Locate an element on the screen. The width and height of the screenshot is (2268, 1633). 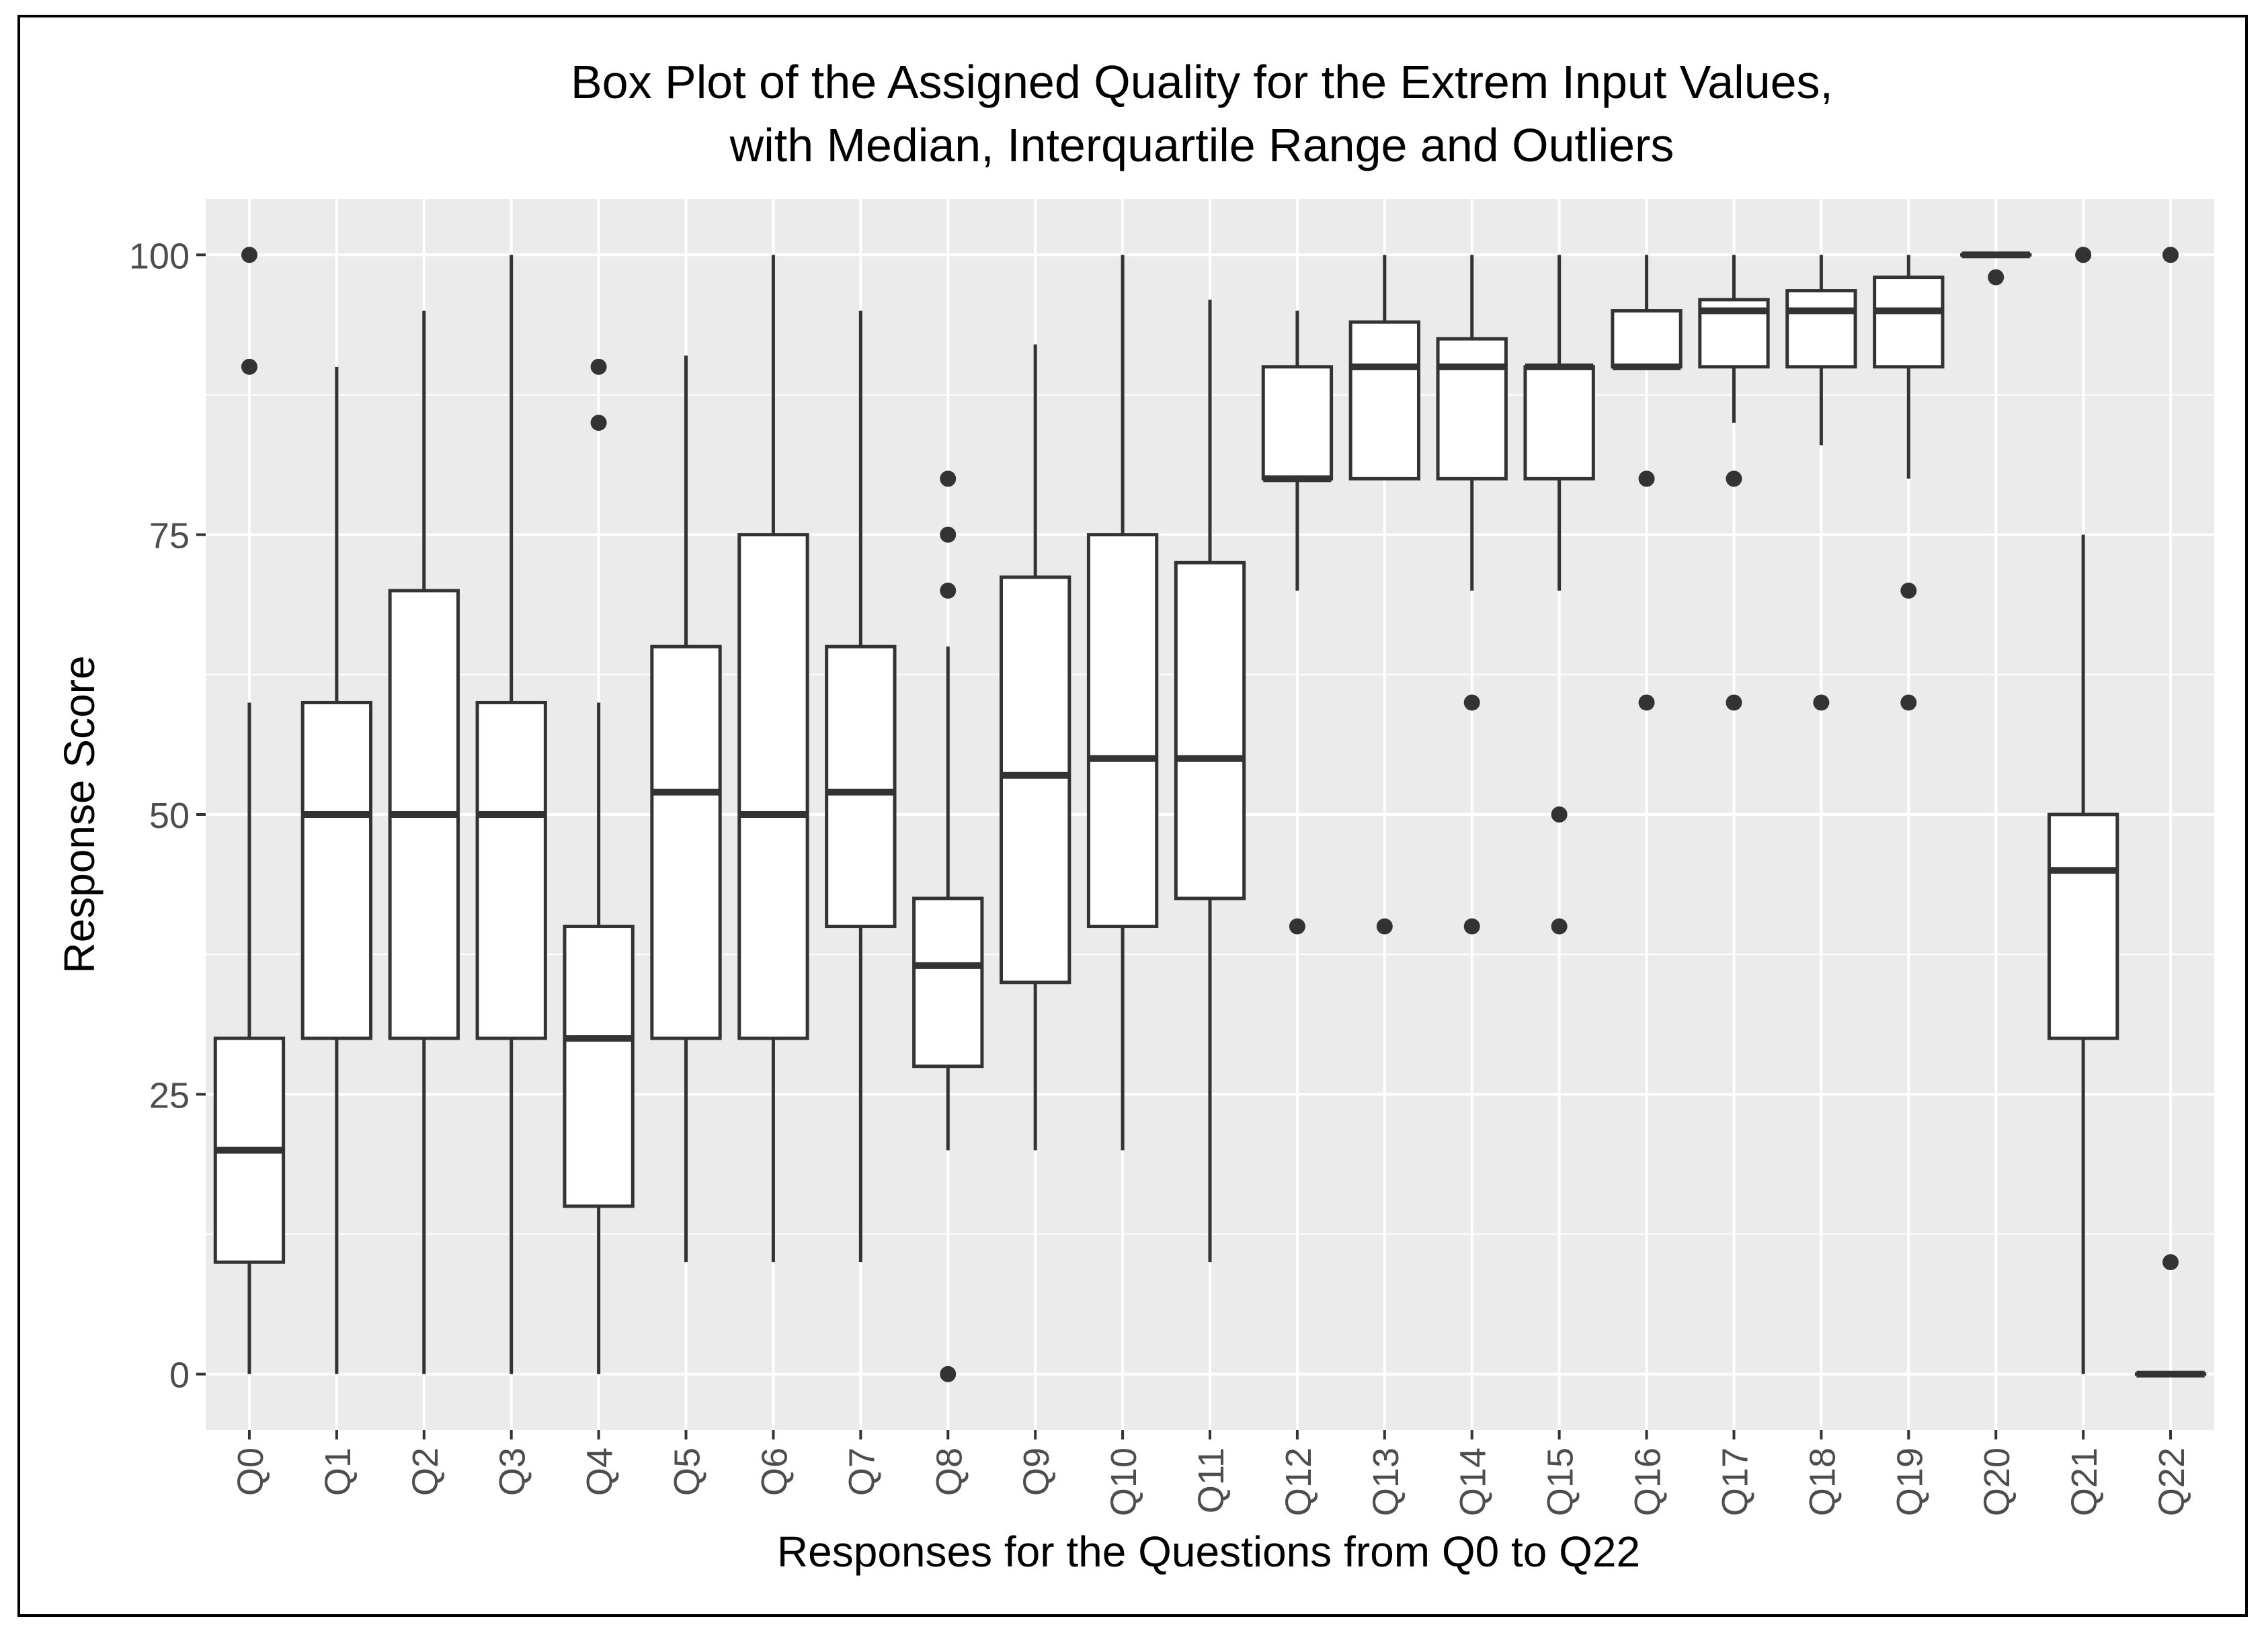
x-tick-label: Q14 is located at coordinates (1473, 1482).